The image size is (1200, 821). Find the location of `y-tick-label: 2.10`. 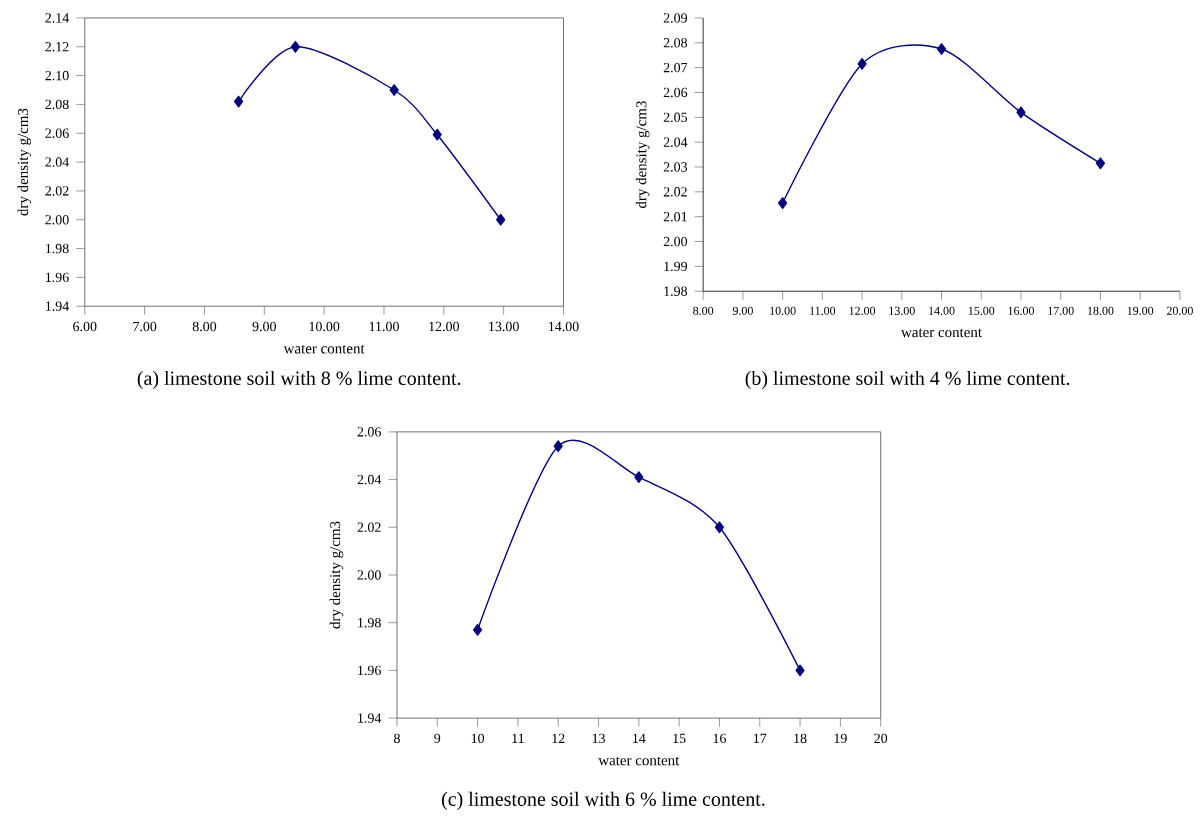

y-tick-label: 2.10 is located at coordinates (57, 75).